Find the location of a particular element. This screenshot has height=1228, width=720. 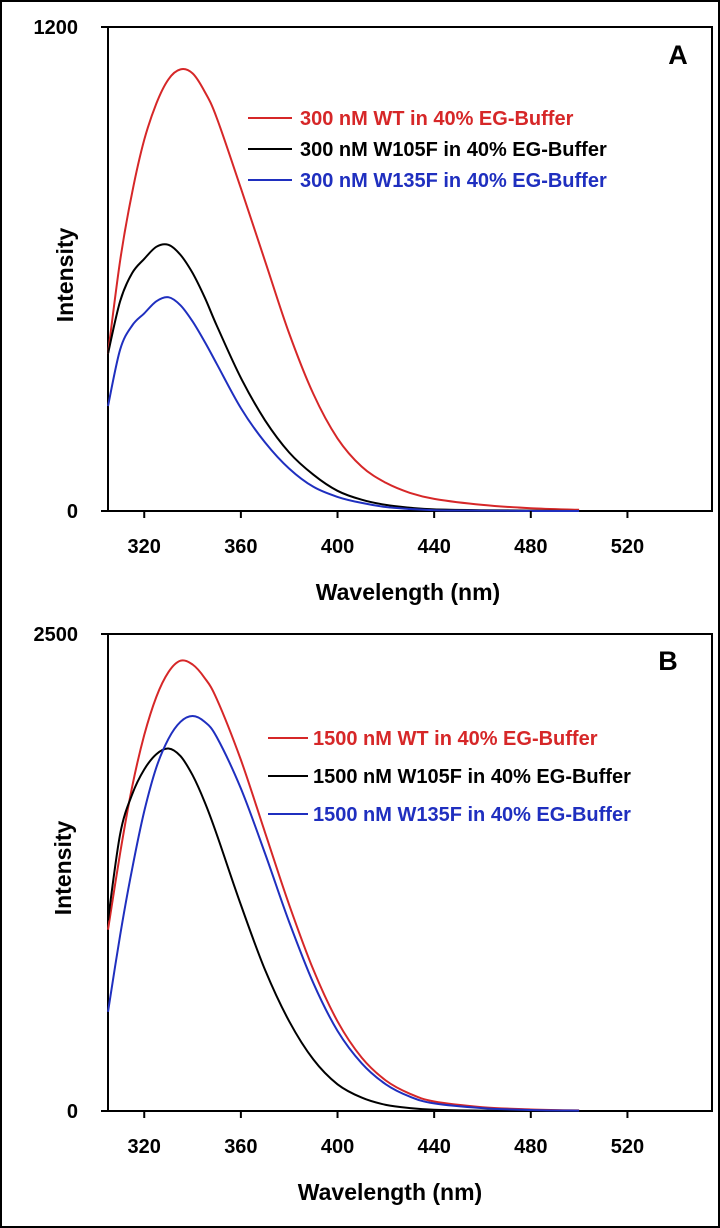

panel-a-ylabel: Intensity is located at coordinates (65, 275).